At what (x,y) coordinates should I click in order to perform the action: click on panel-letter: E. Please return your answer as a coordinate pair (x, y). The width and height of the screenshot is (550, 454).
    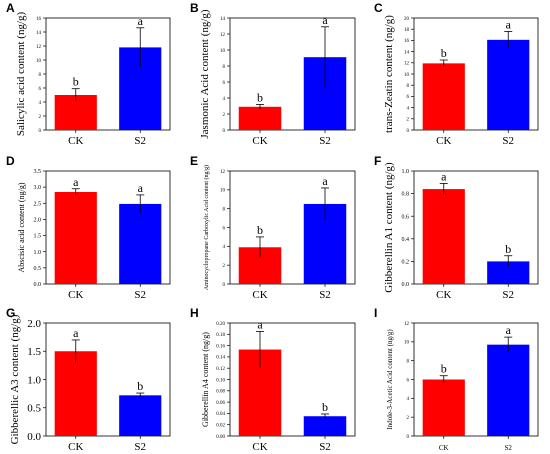
    Looking at the image, I should click on (194, 161).